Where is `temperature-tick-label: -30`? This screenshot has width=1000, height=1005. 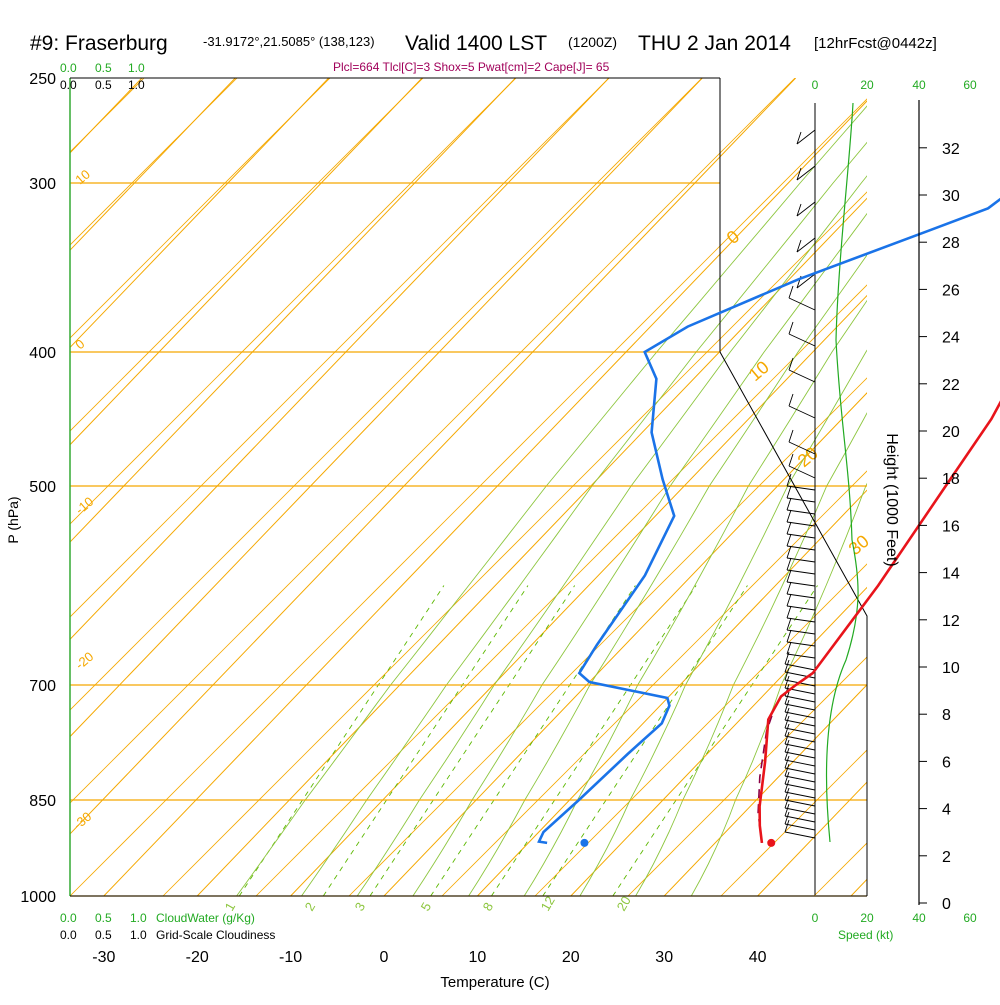 temperature-tick-label: -30 is located at coordinates (103, 957).